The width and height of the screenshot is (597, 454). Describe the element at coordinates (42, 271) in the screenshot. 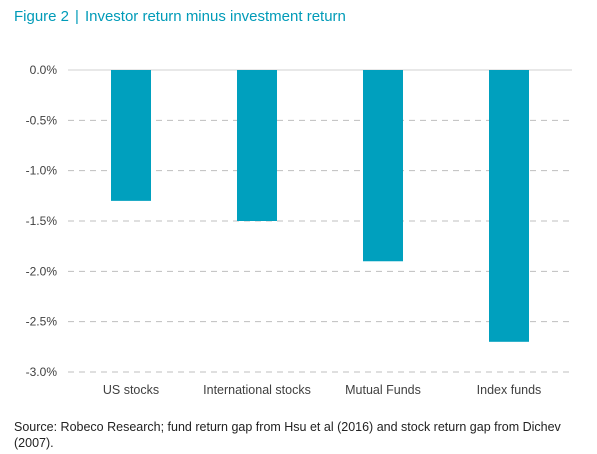

I see `y-tick-label: -2.0%` at that location.